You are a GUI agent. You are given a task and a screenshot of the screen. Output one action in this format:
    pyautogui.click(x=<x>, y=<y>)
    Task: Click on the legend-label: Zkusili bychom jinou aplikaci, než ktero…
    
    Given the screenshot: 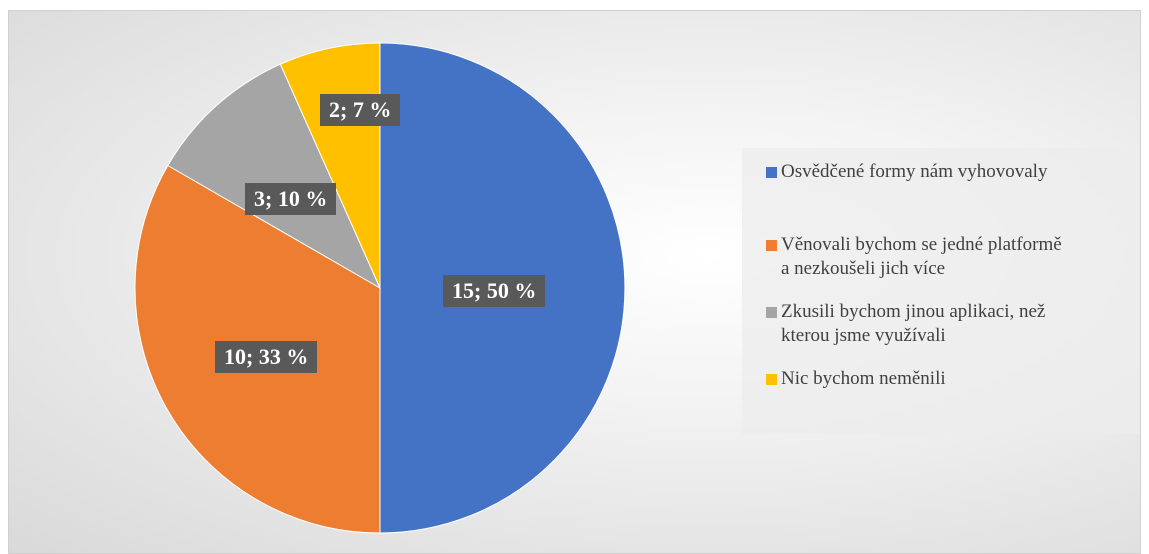 What is the action you would take?
    pyautogui.click(x=913, y=323)
    